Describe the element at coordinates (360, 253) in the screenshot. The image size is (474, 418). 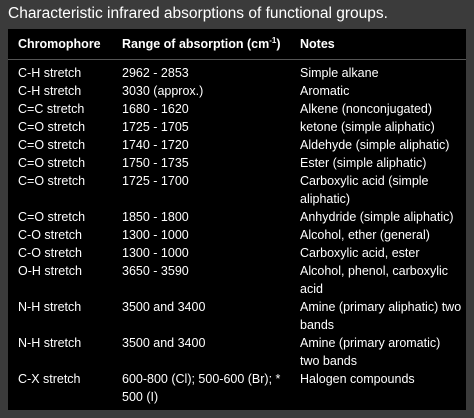
I see `table-cell: Carboxylic acid, ester` at that location.